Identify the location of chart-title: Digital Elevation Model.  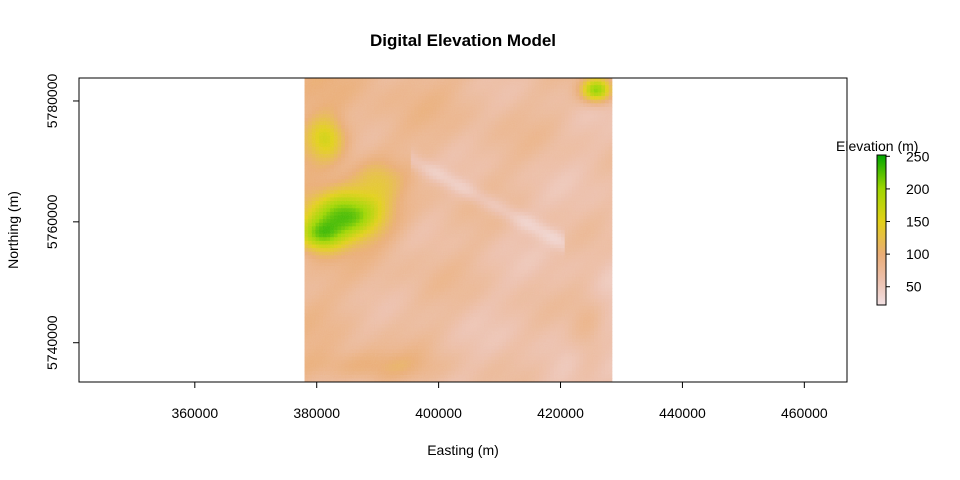
(463, 40).